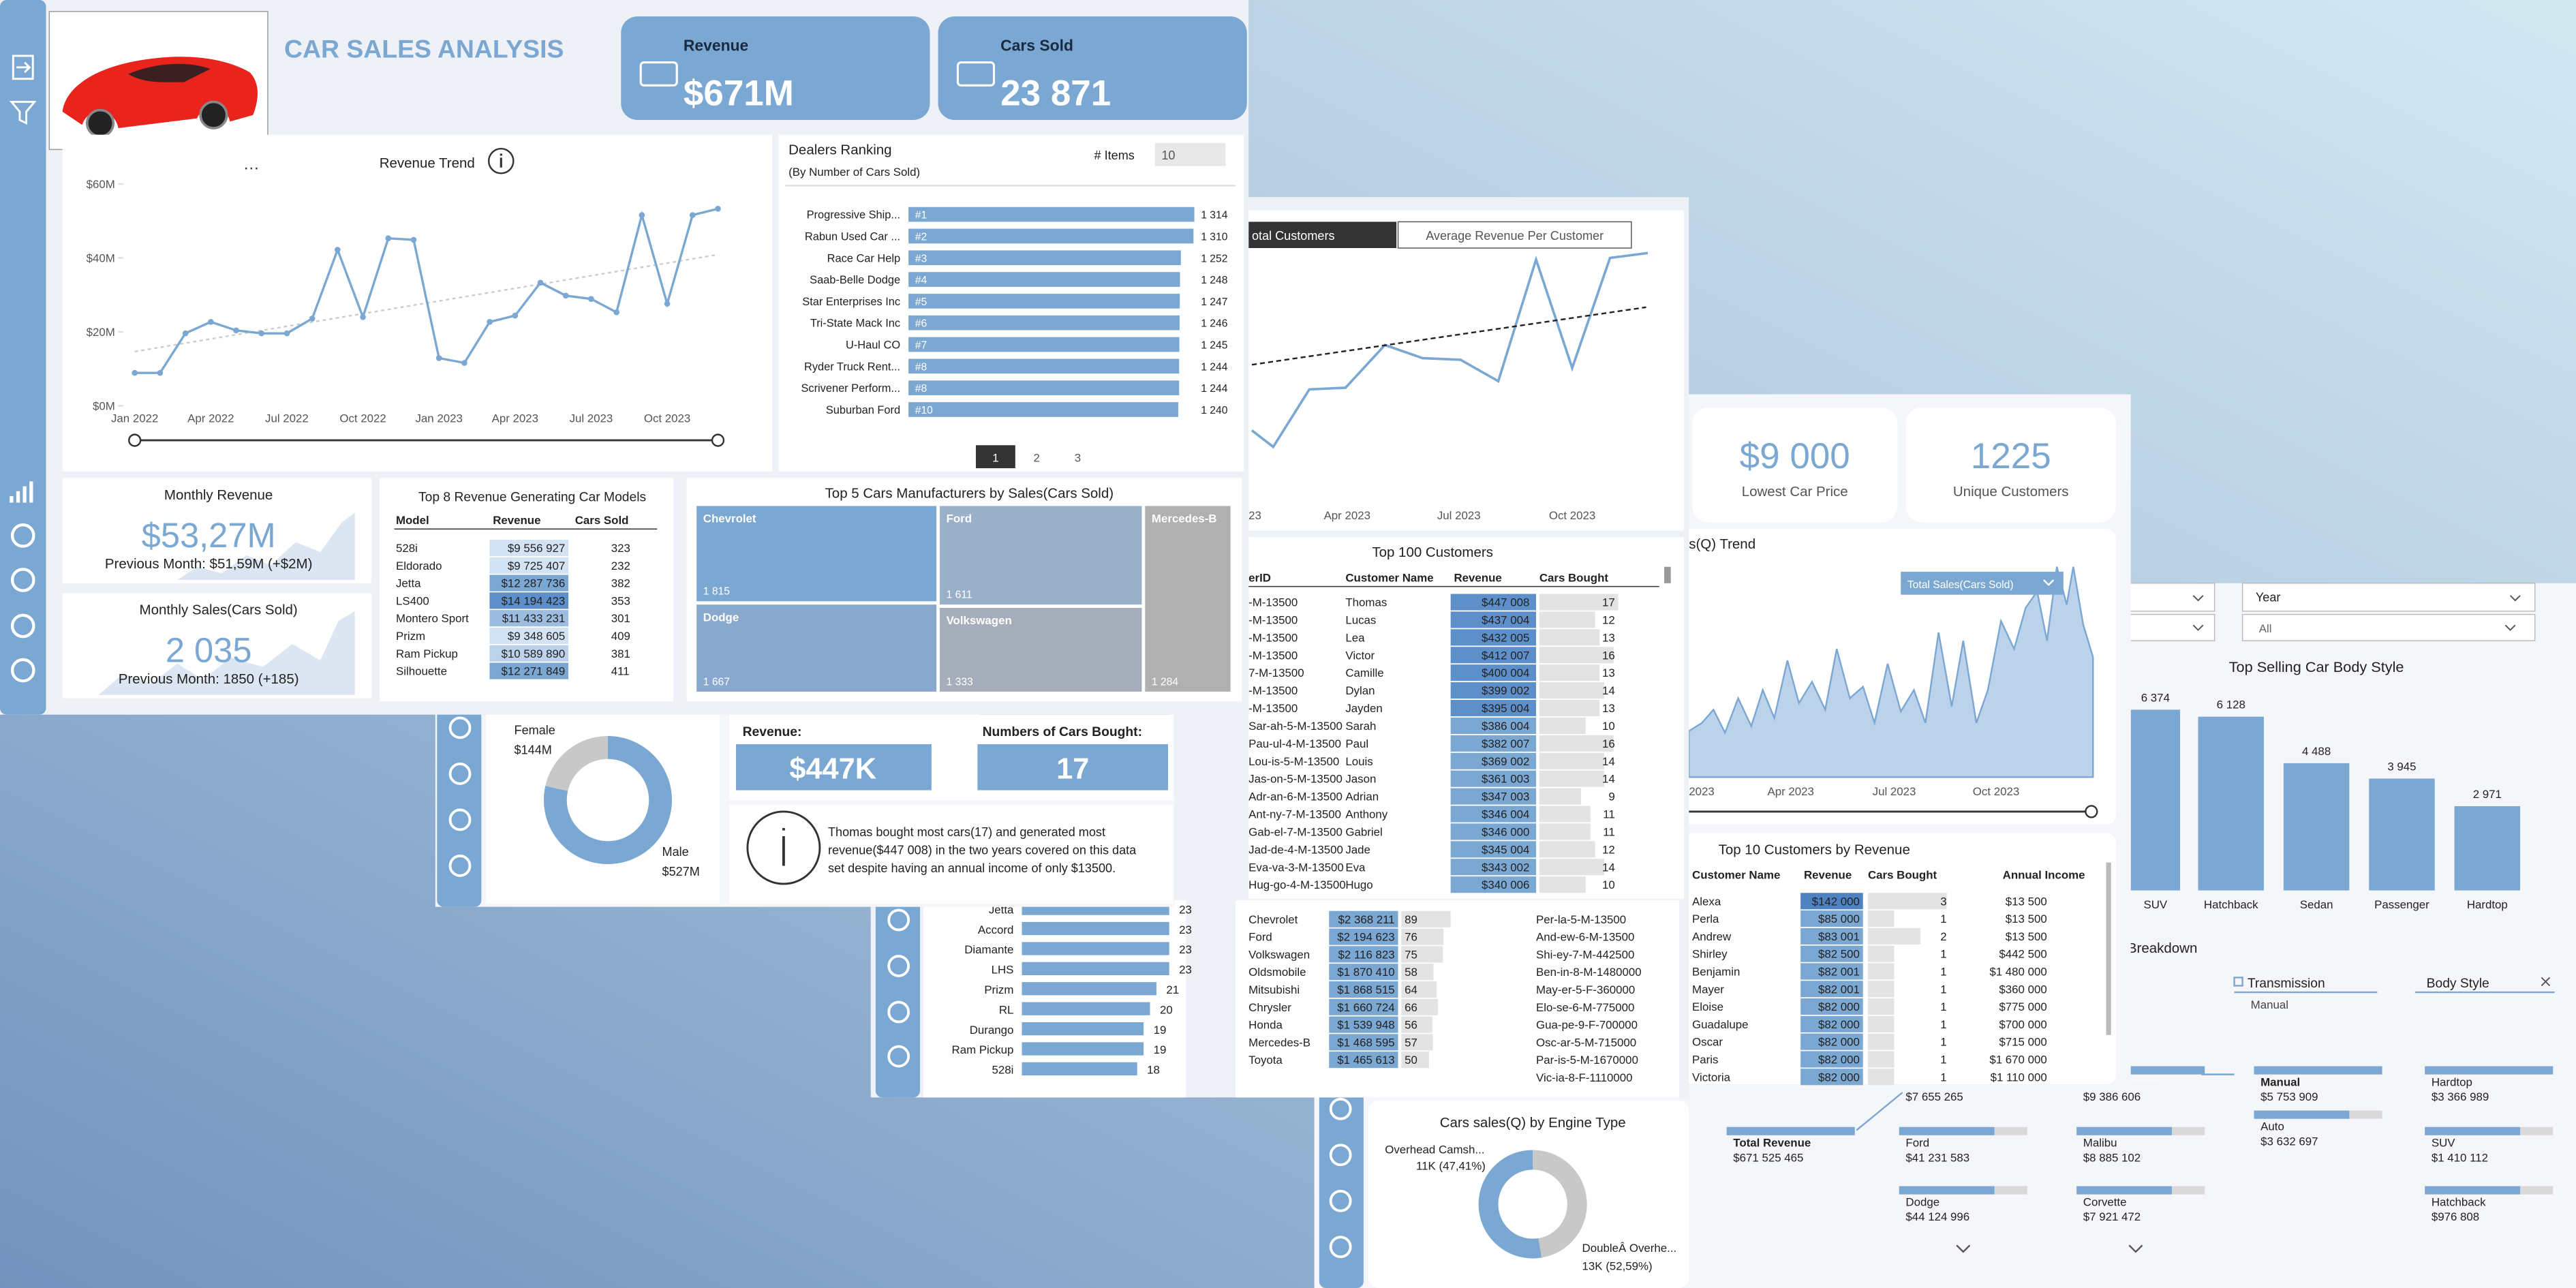 The height and width of the screenshot is (1288, 2576). I want to click on label: otal Customers, so click(1293, 236).